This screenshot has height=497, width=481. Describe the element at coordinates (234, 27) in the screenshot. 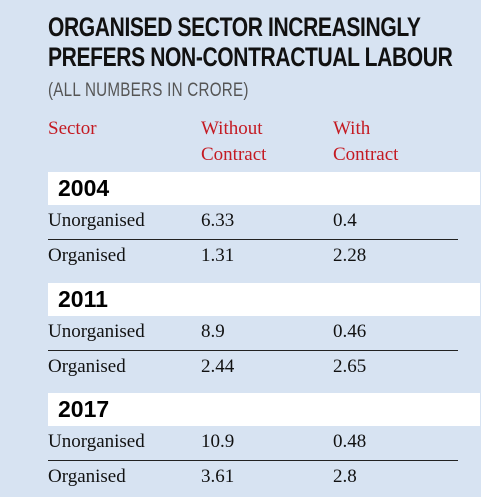

I see `title-line-1: ORGANISED SECTOR INCREASINGLY` at that location.